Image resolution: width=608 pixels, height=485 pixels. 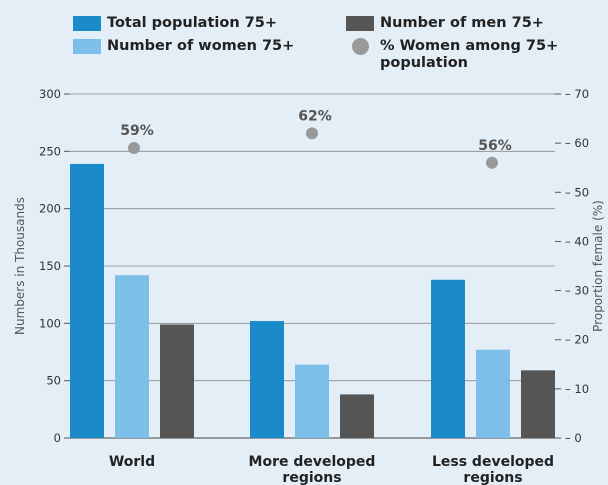 I want to click on legend-label-total: Total population 75+, so click(x=192, y=23).